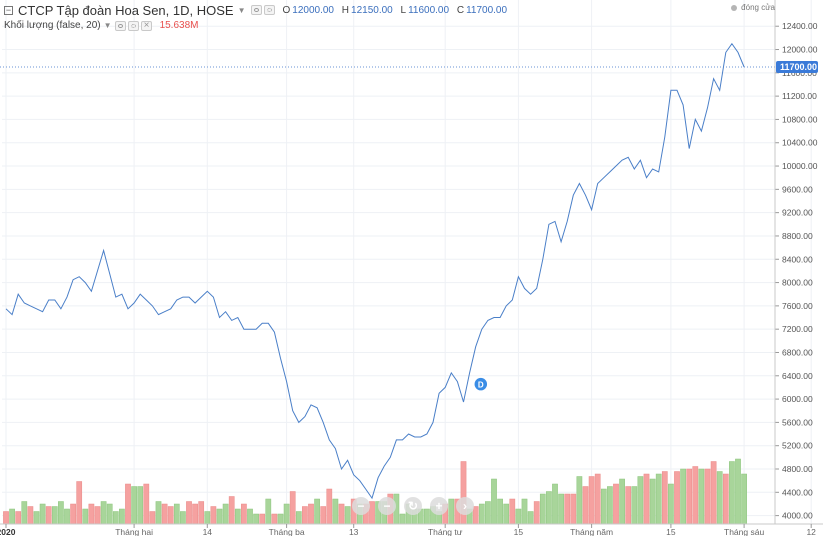 This screenshot has width=823, height=536. What do you see at coordinates (797, 399) in the screenshot?
I see `price-tick-label: 6000.00` at bounding box center [797, 399].